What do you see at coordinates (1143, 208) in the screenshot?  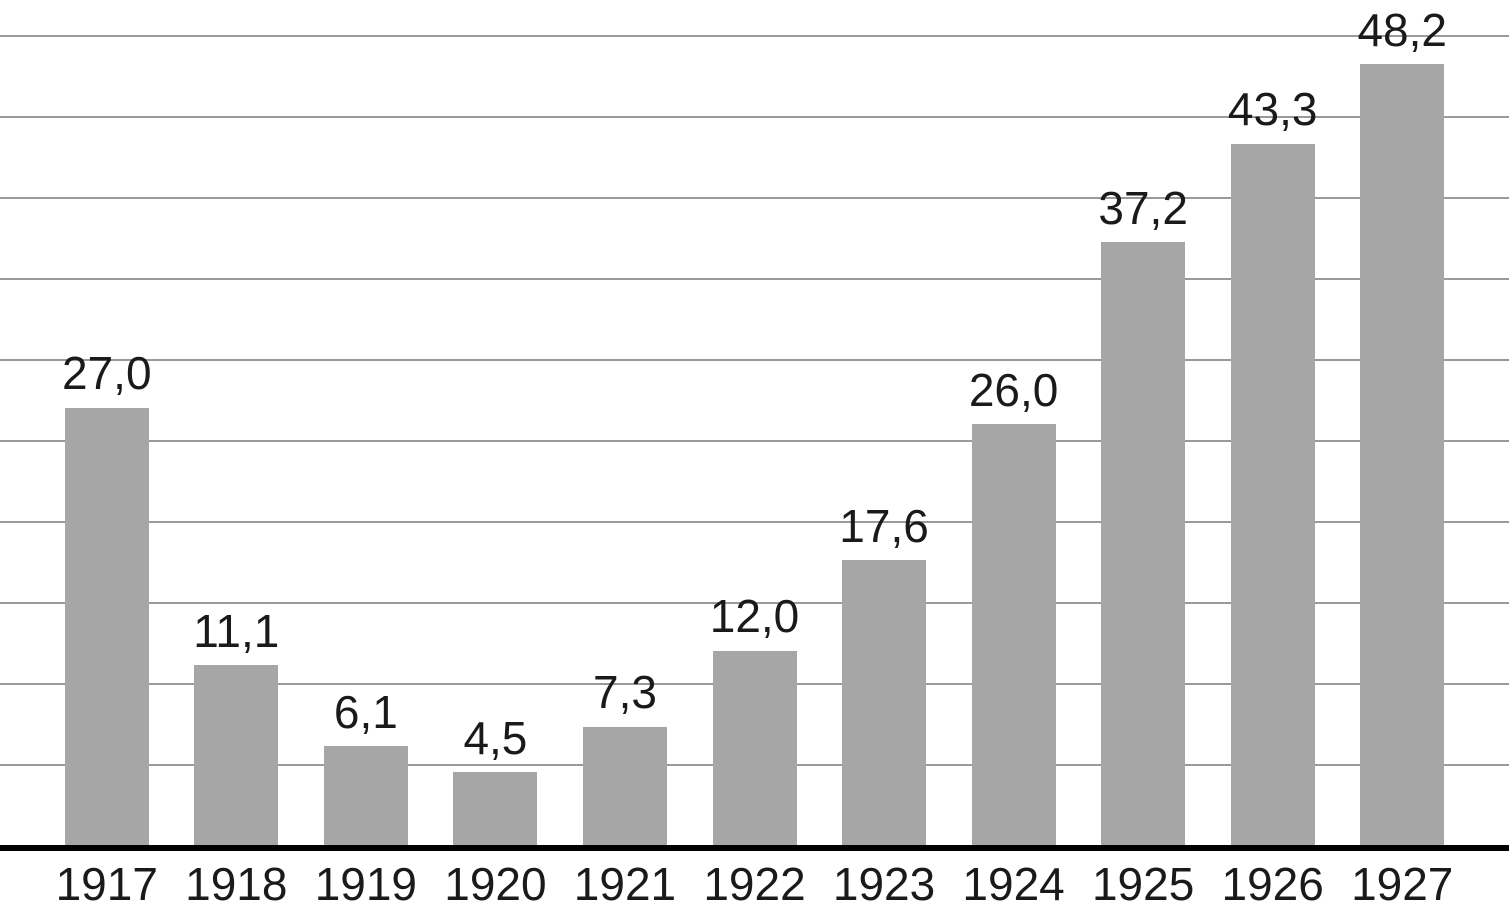 I see `bar-value-label: 37,2` at bounding box center [1143, 208].